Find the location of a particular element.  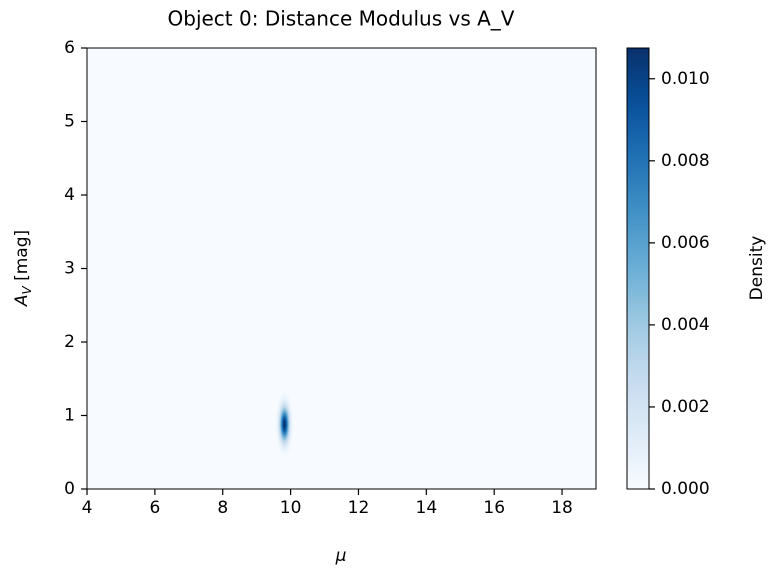

colorbar-tick-label: 0.010 is located at coordinates (685, 79).